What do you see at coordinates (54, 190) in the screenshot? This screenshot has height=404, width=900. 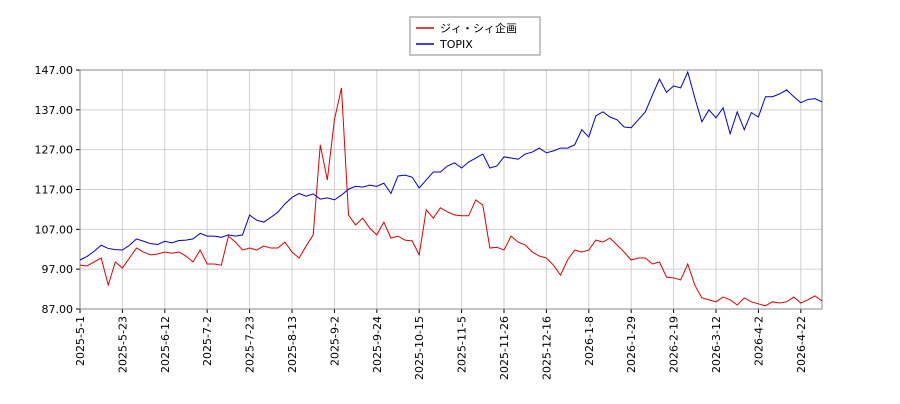 I see `y-tick-label: 117.00` at bounding box center [54, 190].